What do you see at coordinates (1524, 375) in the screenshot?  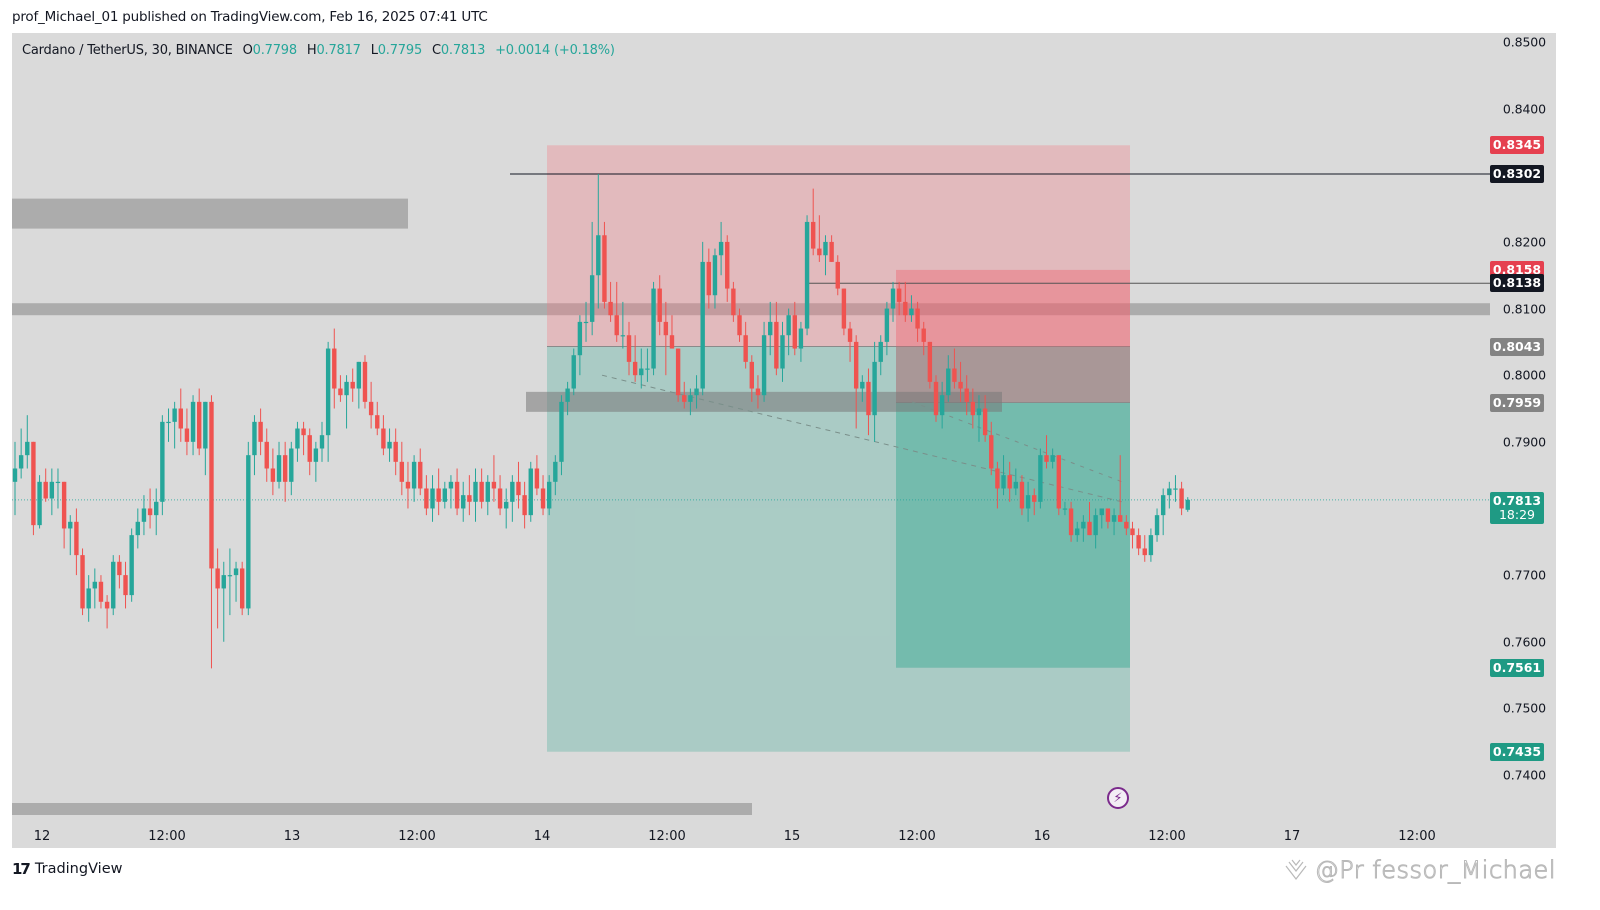 I see `price-axis-label: 0.8000` at bounding box center [1524, 375].